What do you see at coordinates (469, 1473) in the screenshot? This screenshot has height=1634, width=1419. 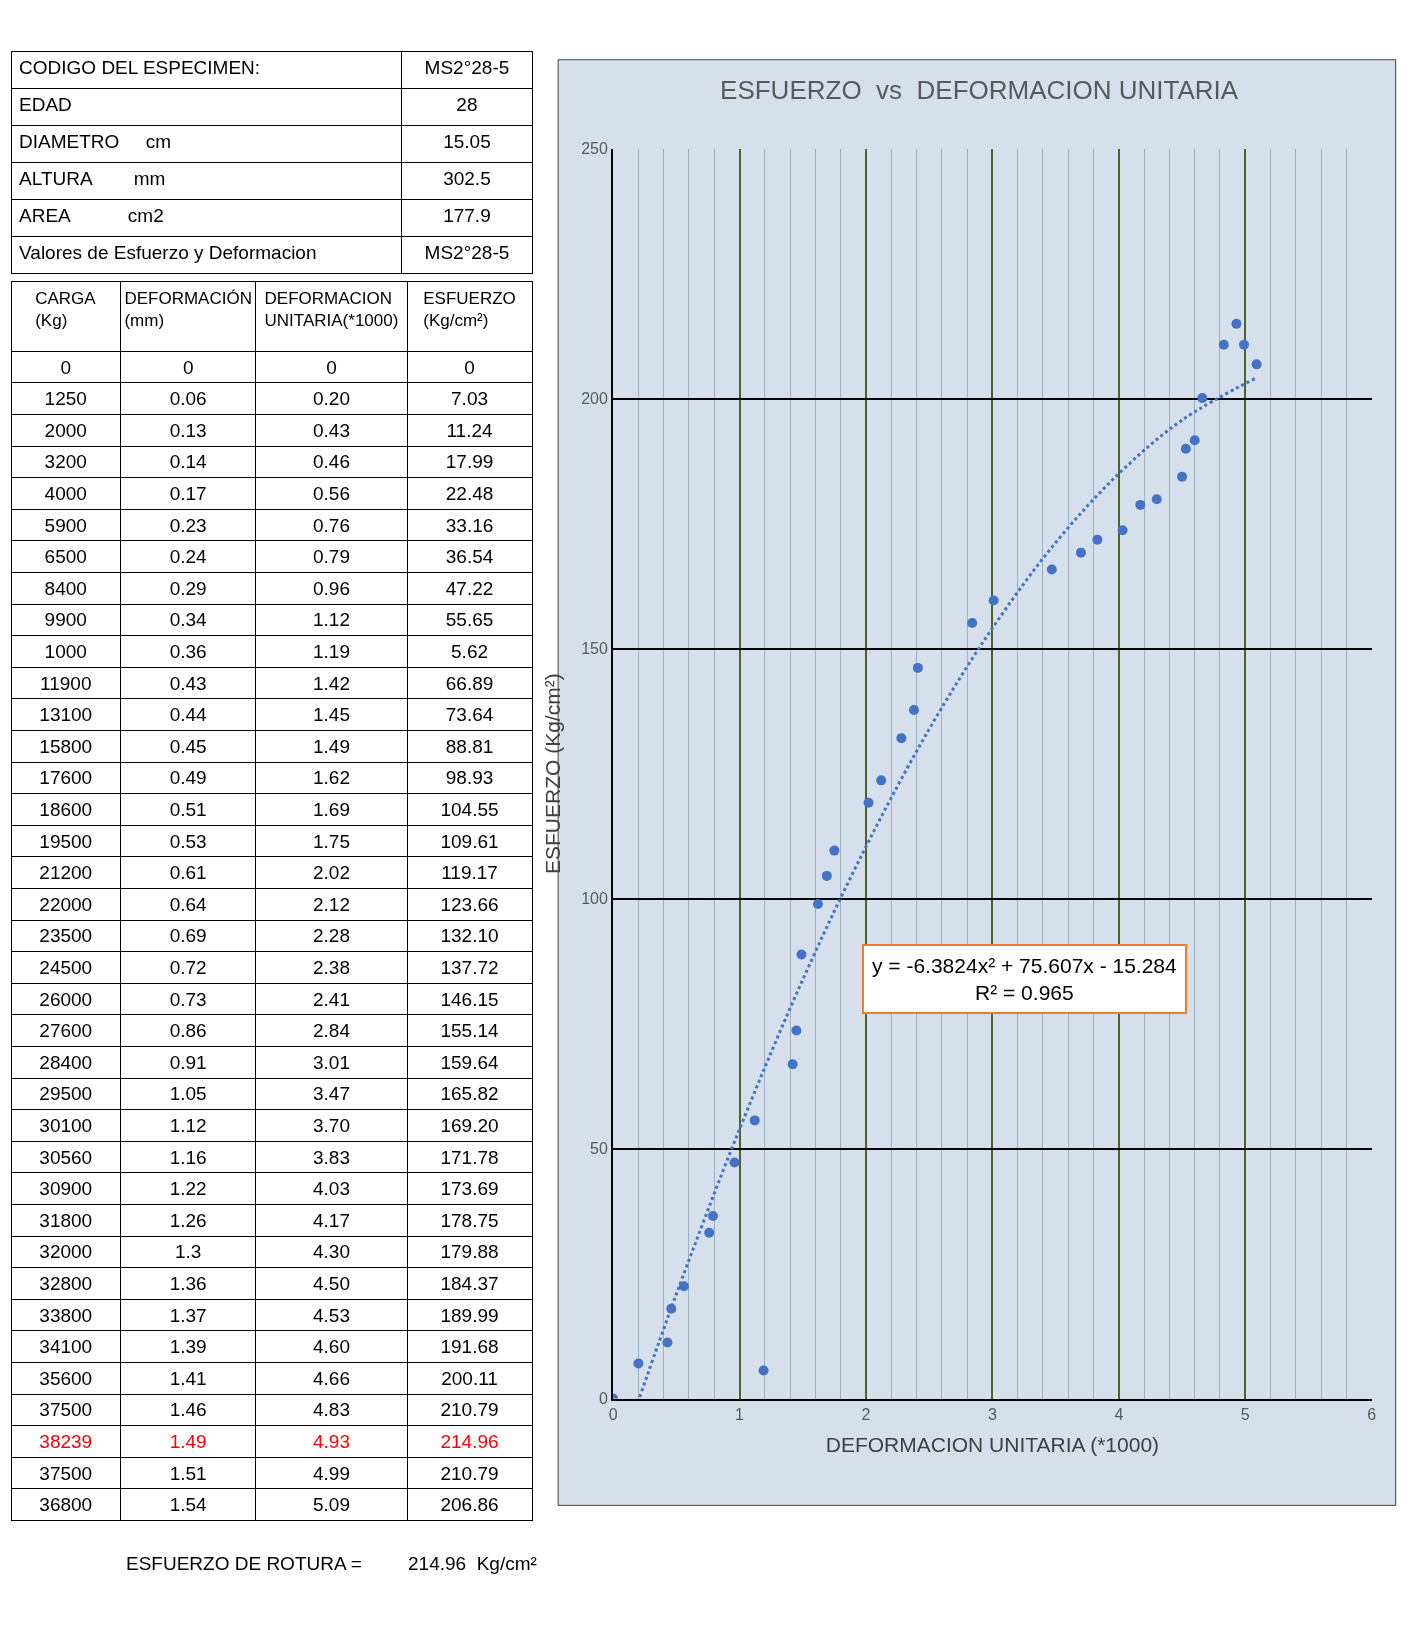 I see `text: 210.79` at bounding box center [469, 1473].